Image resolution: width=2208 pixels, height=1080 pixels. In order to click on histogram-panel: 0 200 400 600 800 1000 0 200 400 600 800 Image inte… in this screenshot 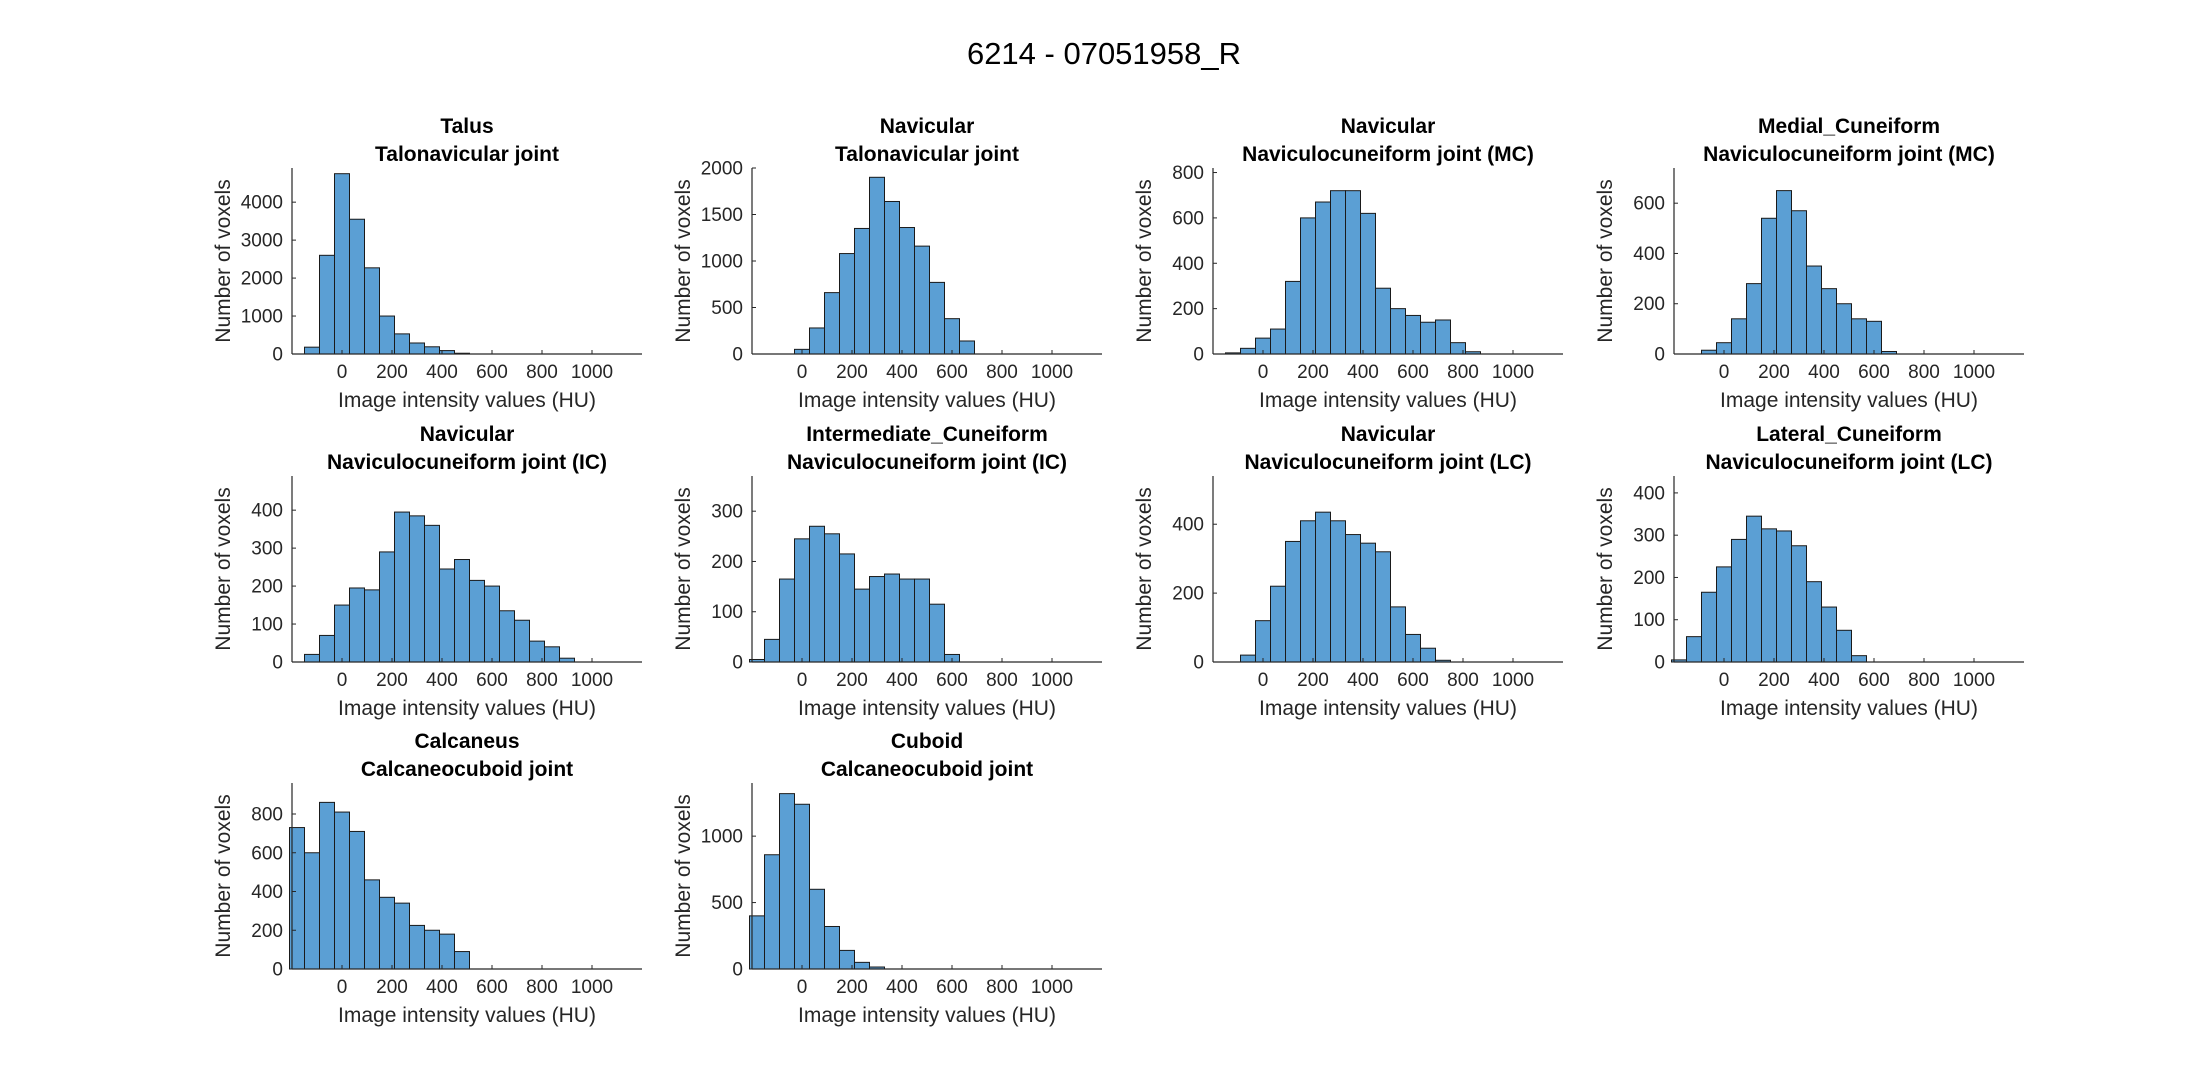, I will do `click(427, 878)`.